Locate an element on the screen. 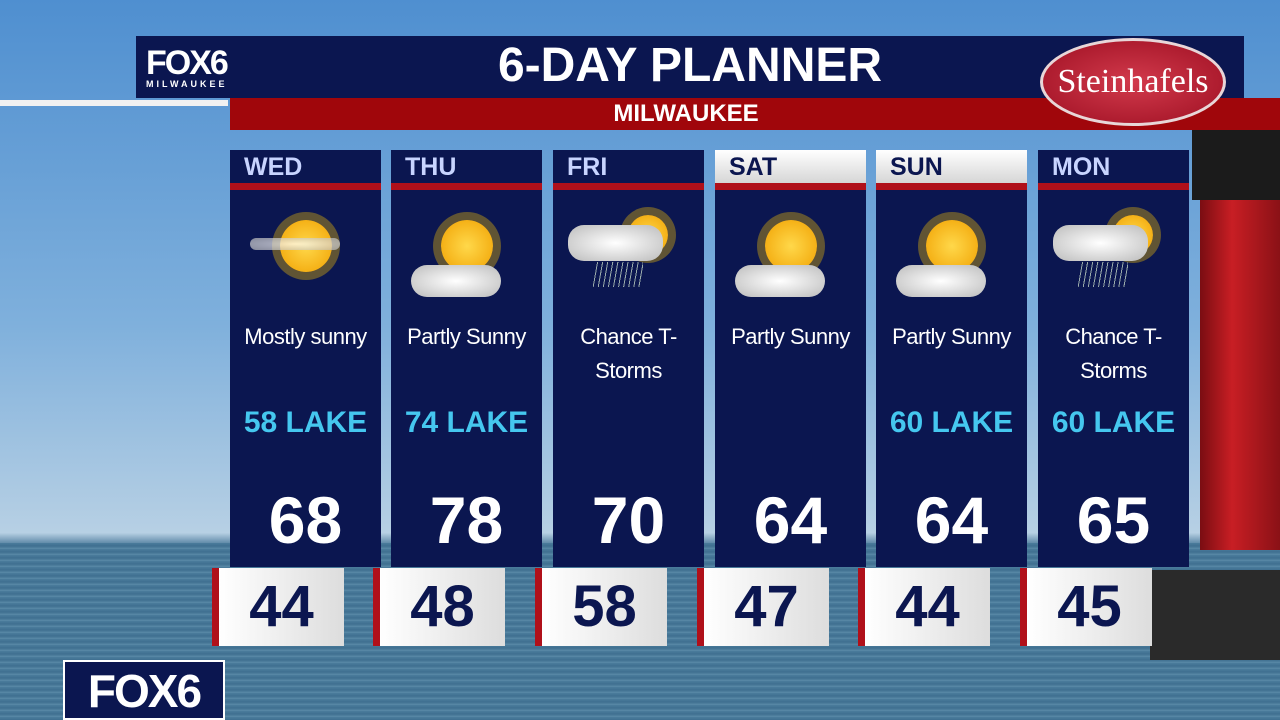 The width and height of the screenshot is (1280, 720). condition: Mostly sunny is located at coordinates (305, 336).